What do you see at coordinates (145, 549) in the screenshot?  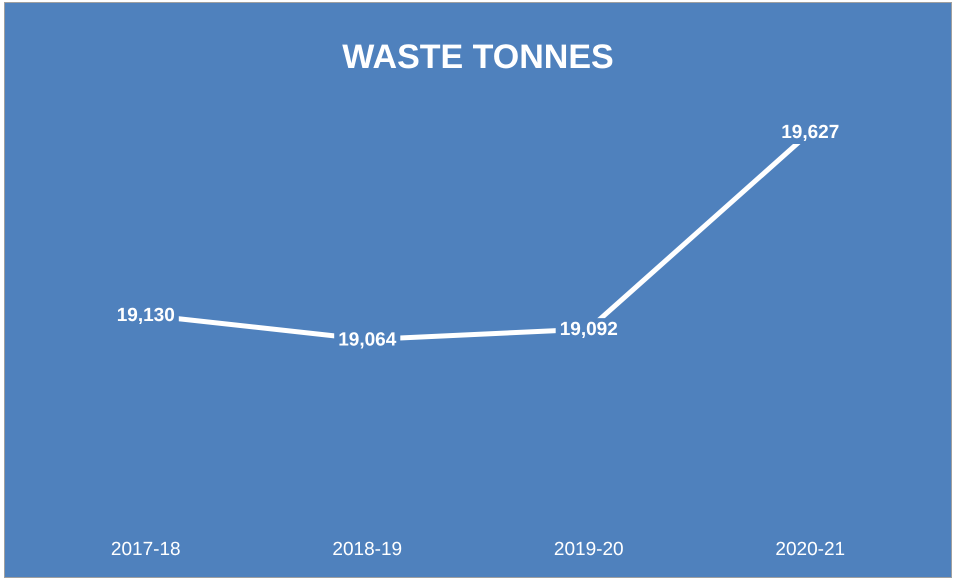 I see `x-tick-label: 2017-18` at bounding box center [145, 549].